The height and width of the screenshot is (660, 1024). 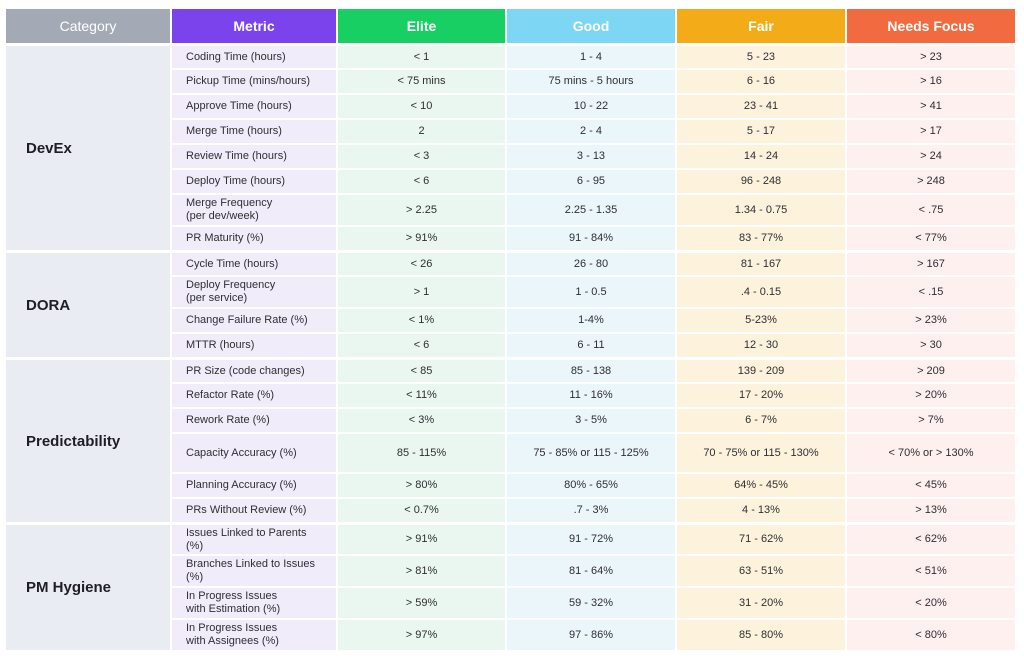 I want to click on metric-name: Review Time (hours), so click(x=254, y=155).